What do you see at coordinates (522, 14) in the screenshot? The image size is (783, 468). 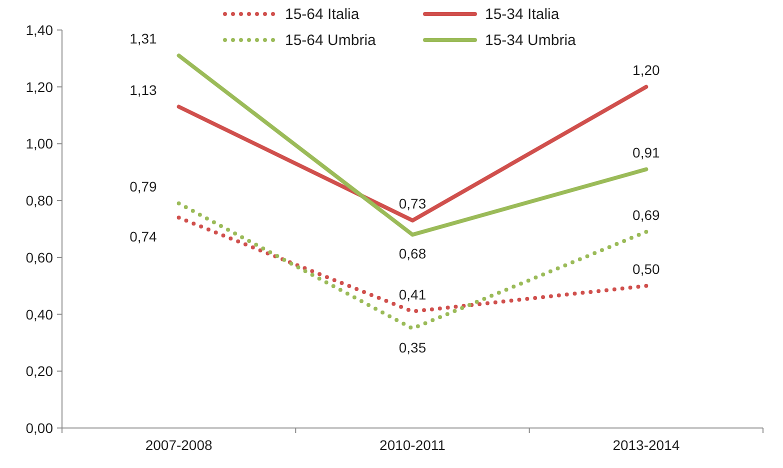 I see `legend-label: 15-34 Italia` at bounding box center [522, 14].